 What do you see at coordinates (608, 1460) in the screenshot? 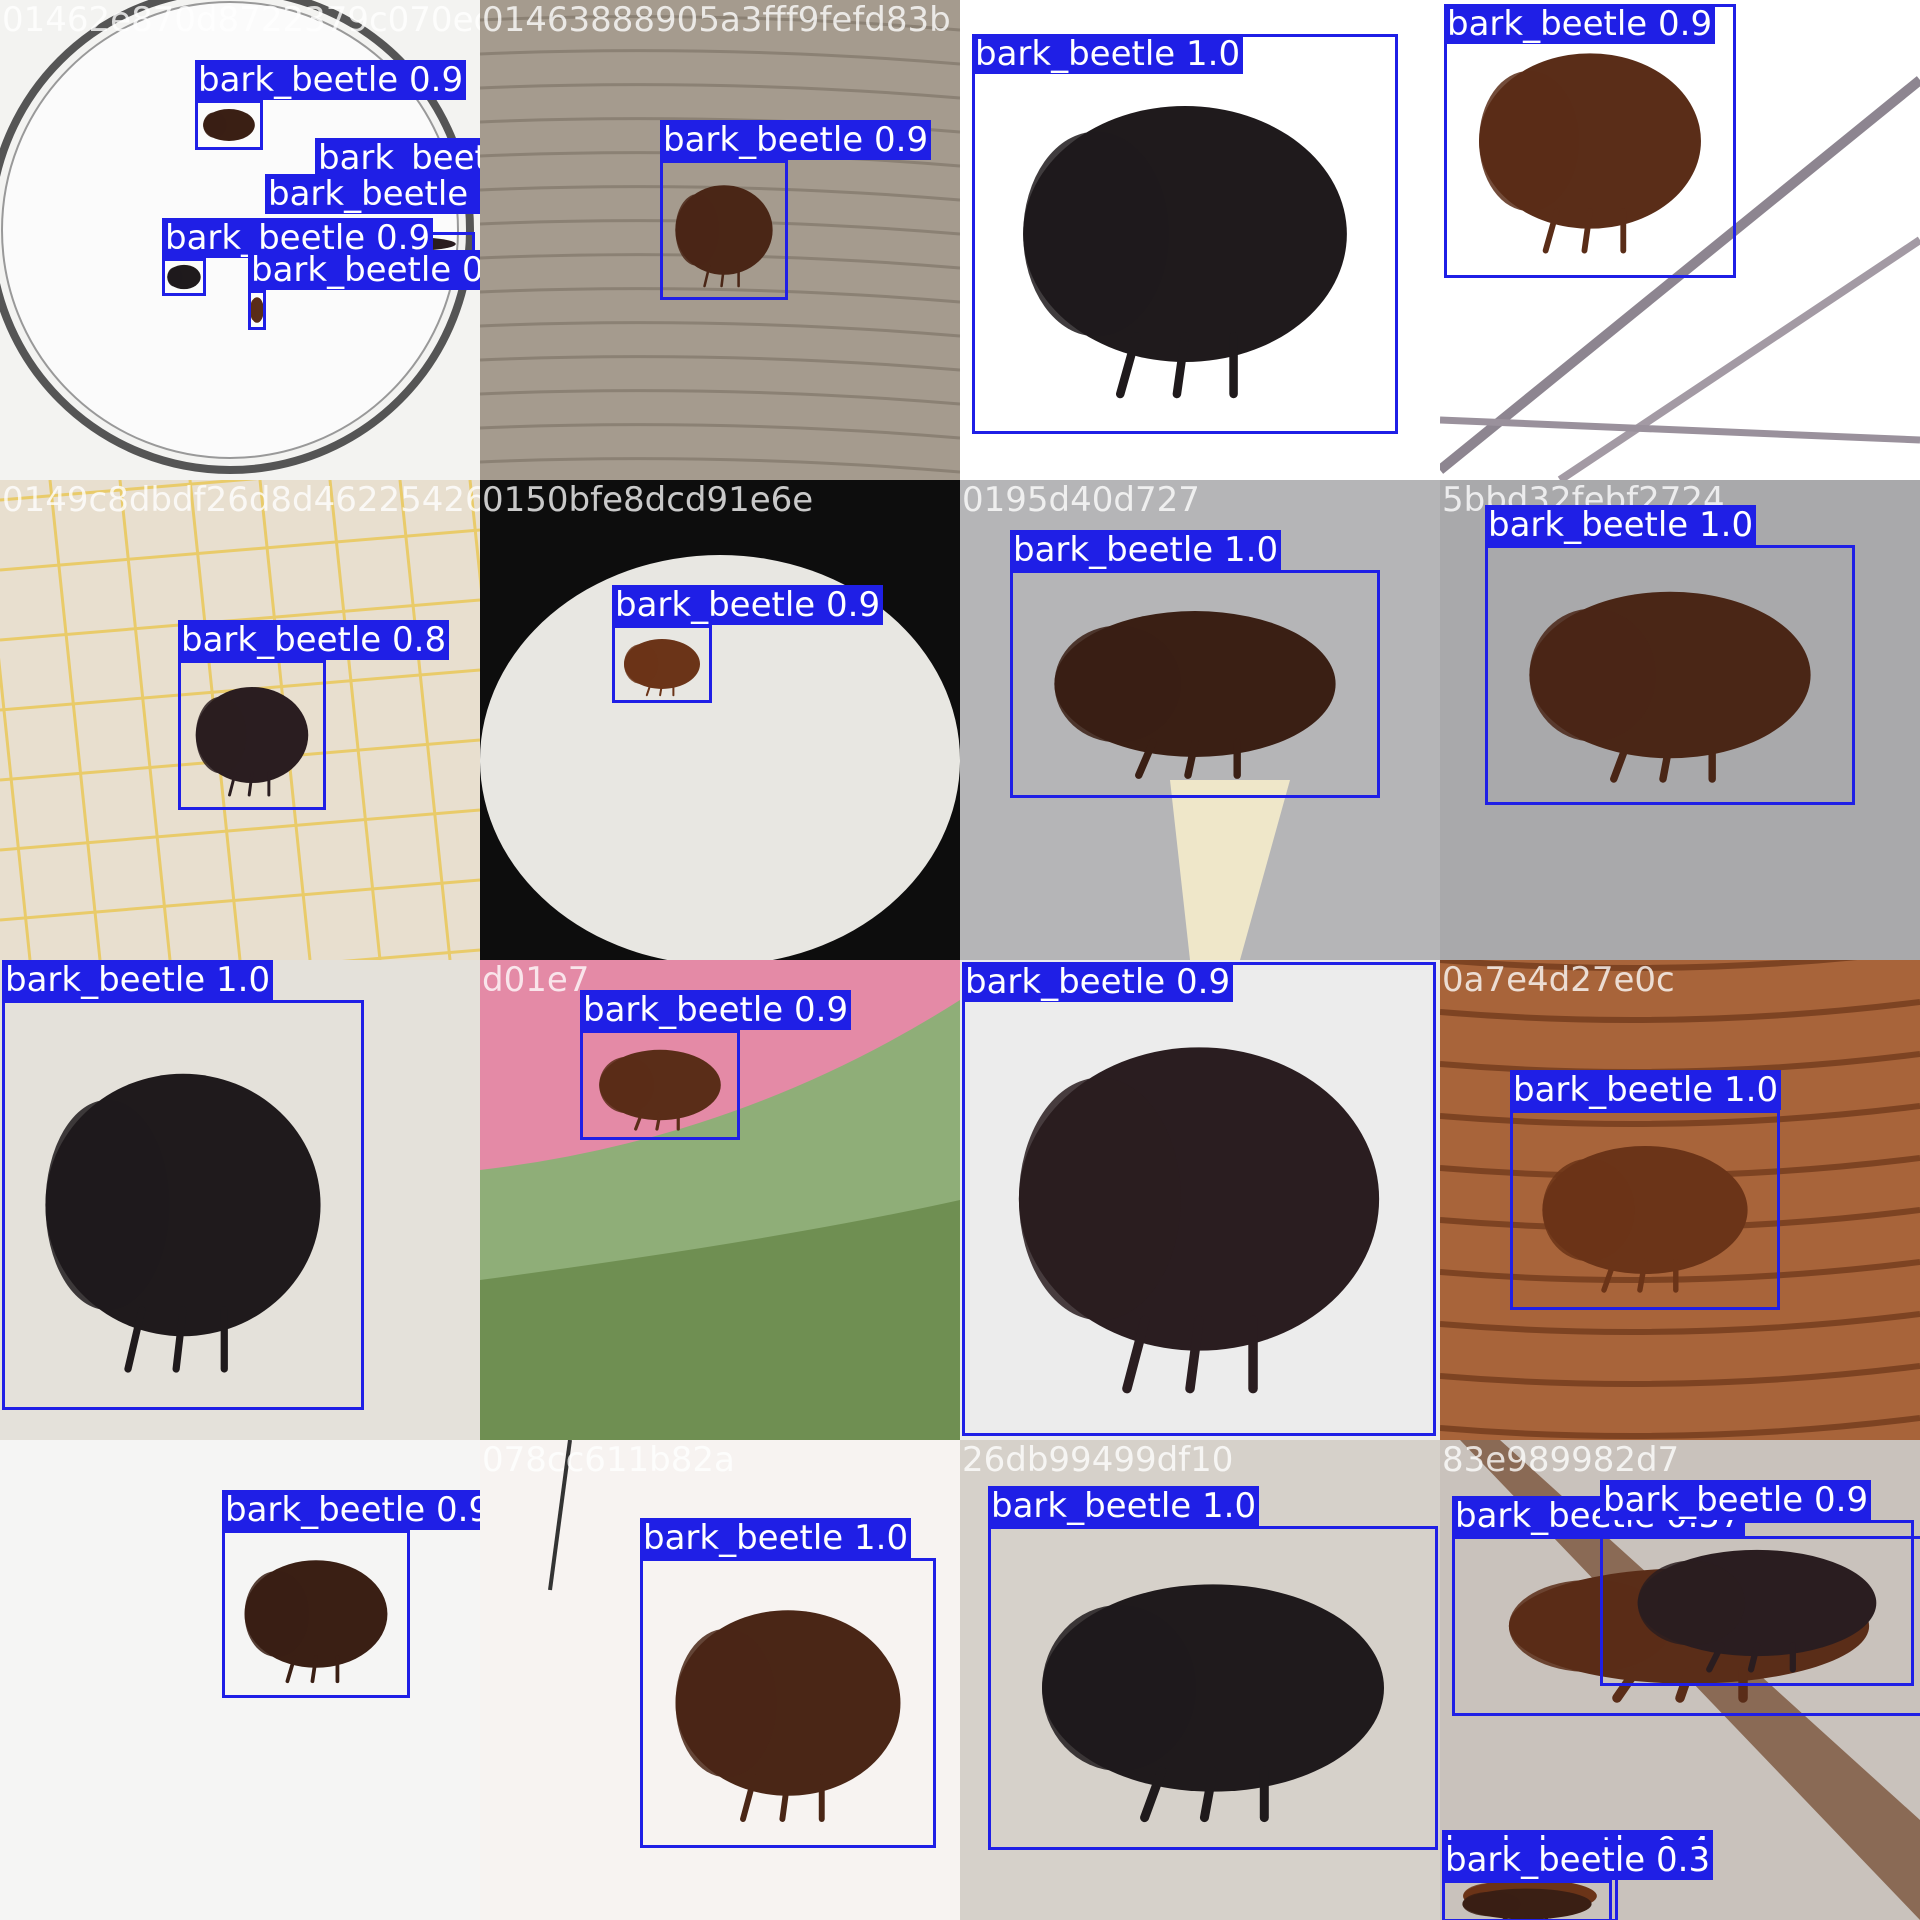
I see `image-filename: 078cc611b82a` at bounding box center [608, 1460].